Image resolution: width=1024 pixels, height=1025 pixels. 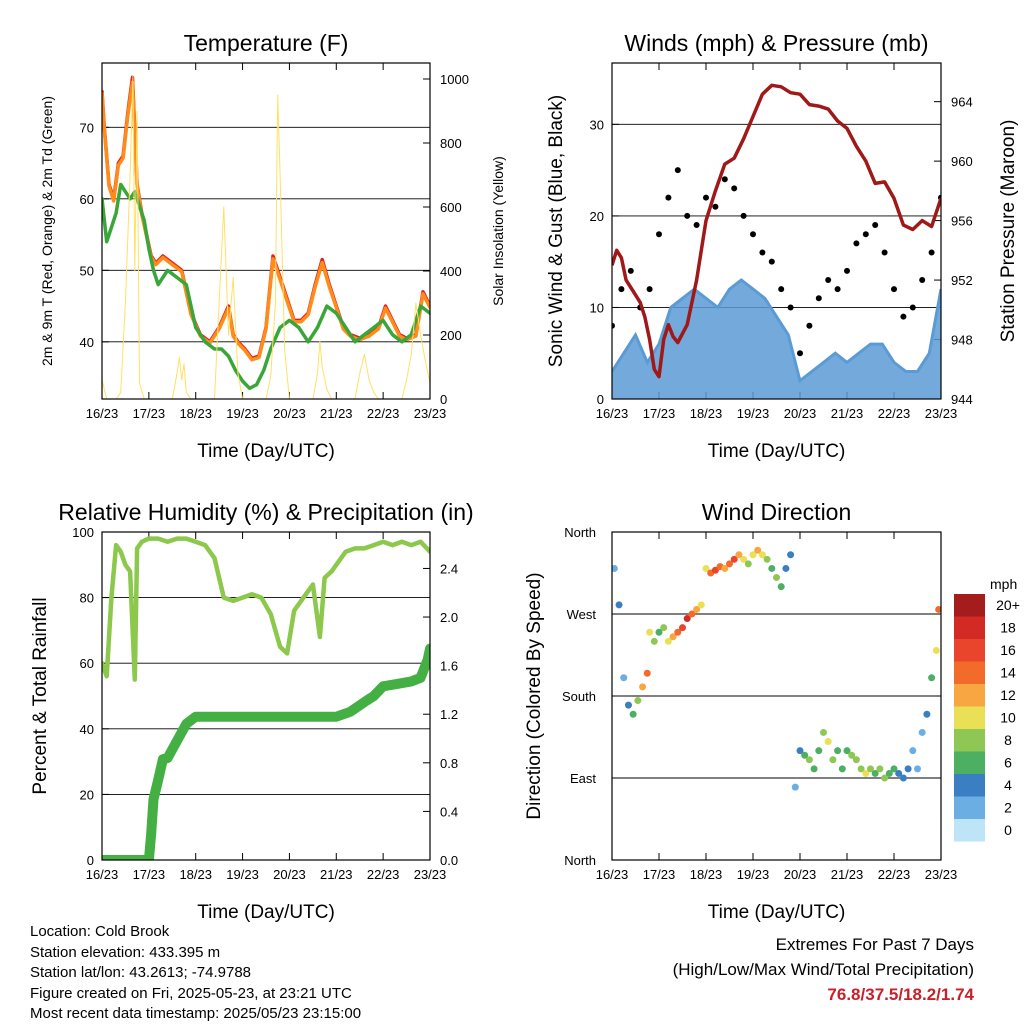 What do you see at coordinates (449, 714) in the screenshot?
I see `y-tick-label-right: 1.2` at bounding box center [449, 714].